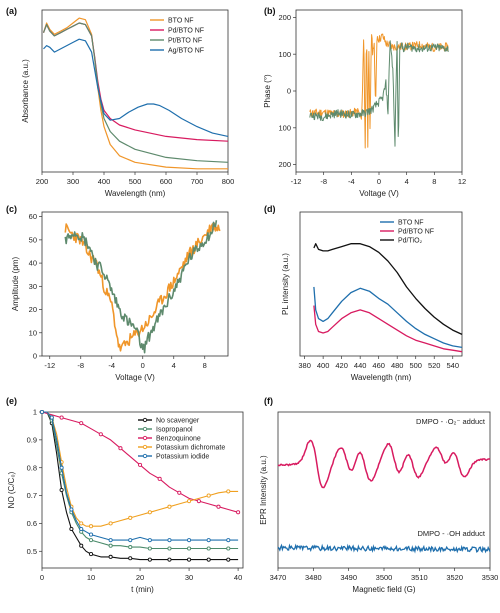 Image resolution: width=500 pixels, height=613 pixels. Describe the element at coordinates (32, 439) in the screenshot. I see `y-tick-label: 0.9` at that location.